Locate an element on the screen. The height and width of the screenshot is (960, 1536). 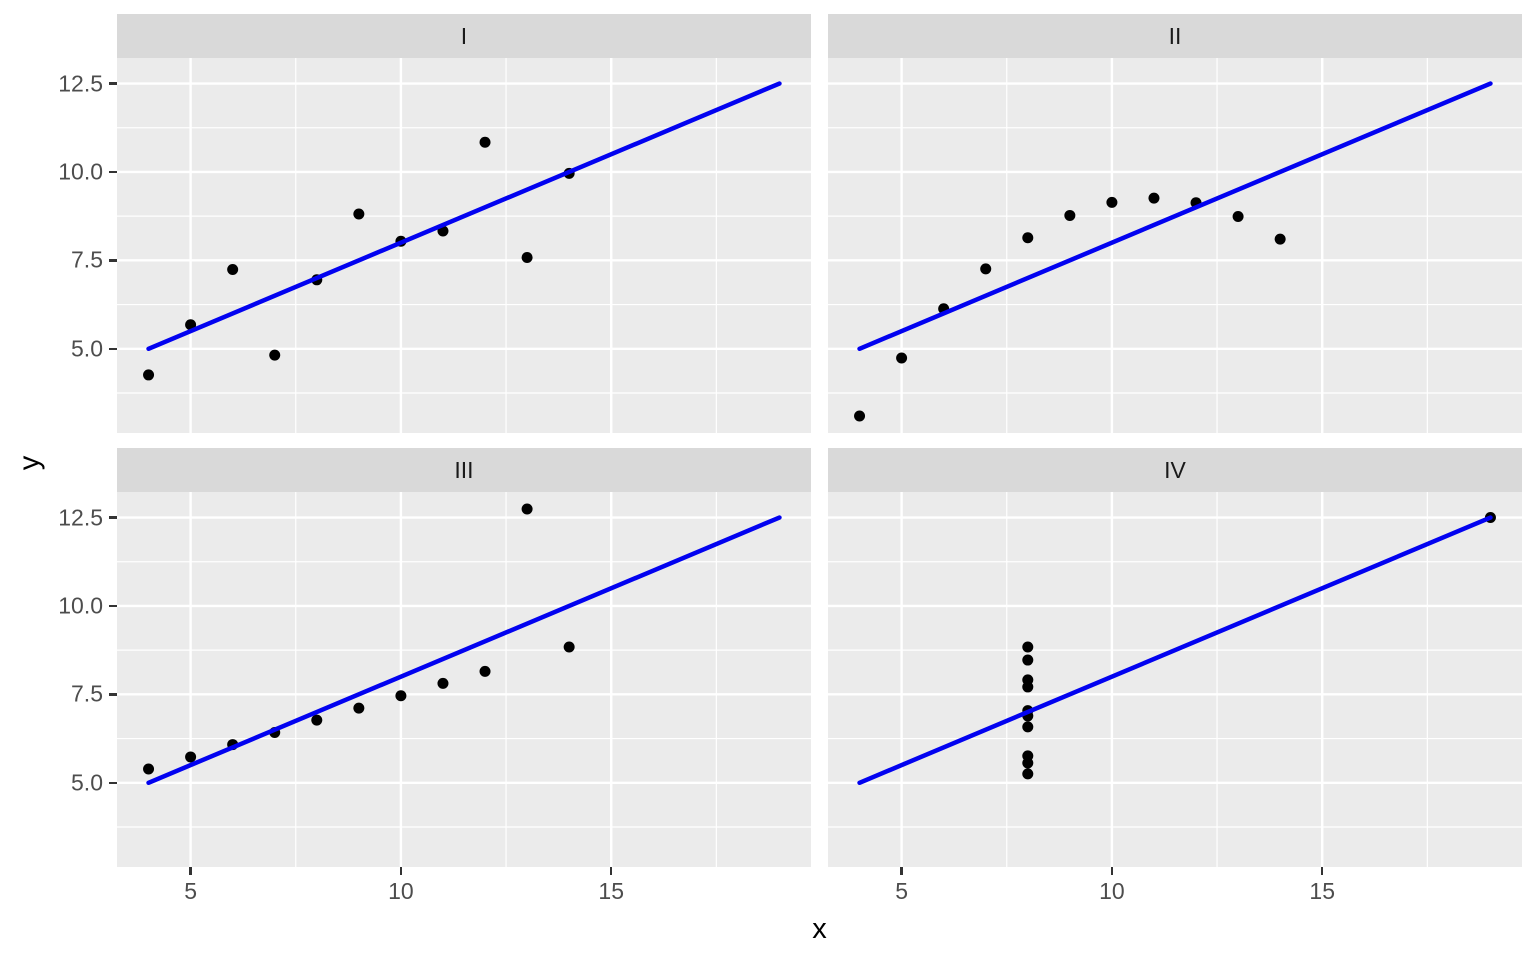
facet-strip: III is located at coordinates (464, 470).